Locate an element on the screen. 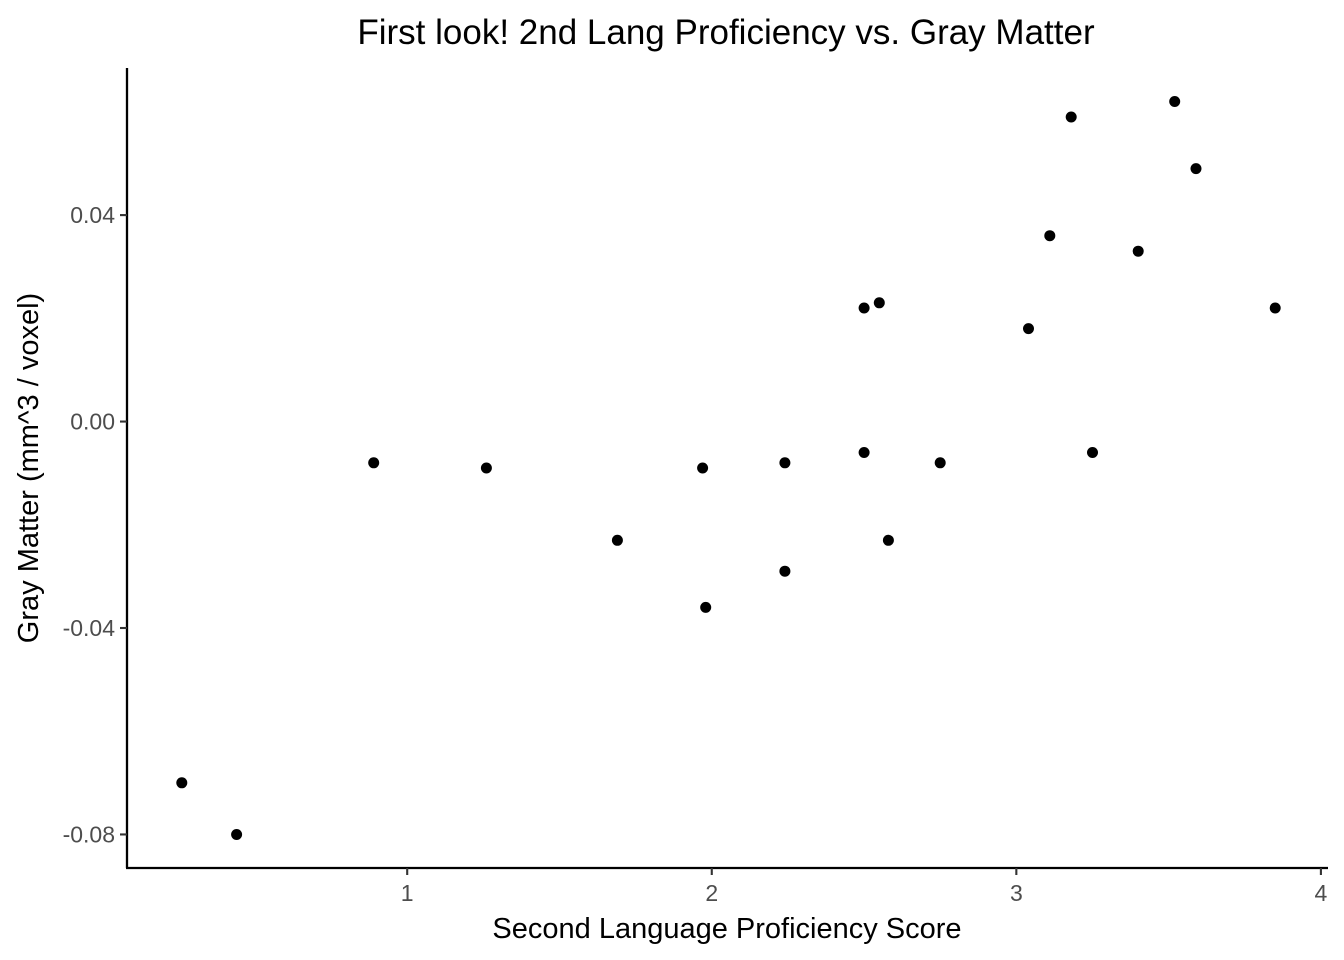  y-tick-label-0.04: 0.04 is located at coordinates (92, 215).